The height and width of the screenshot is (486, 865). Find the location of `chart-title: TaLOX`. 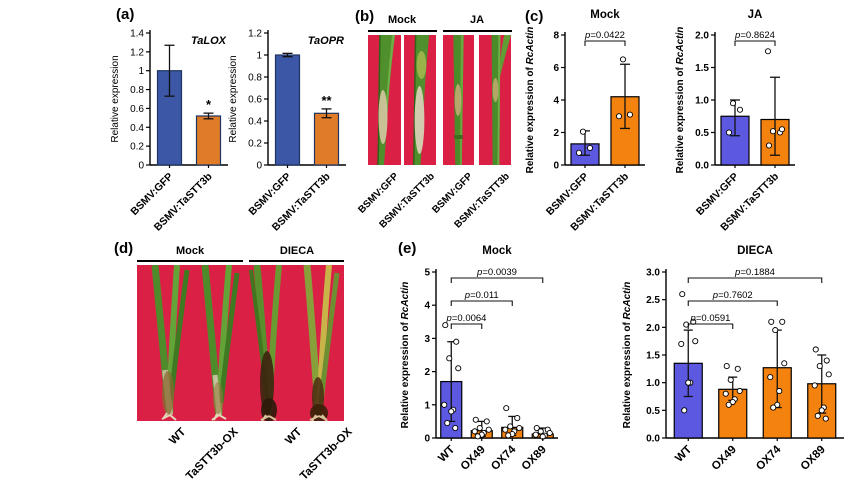

chart-title: TaLOX is located at coordinates (209, 41).